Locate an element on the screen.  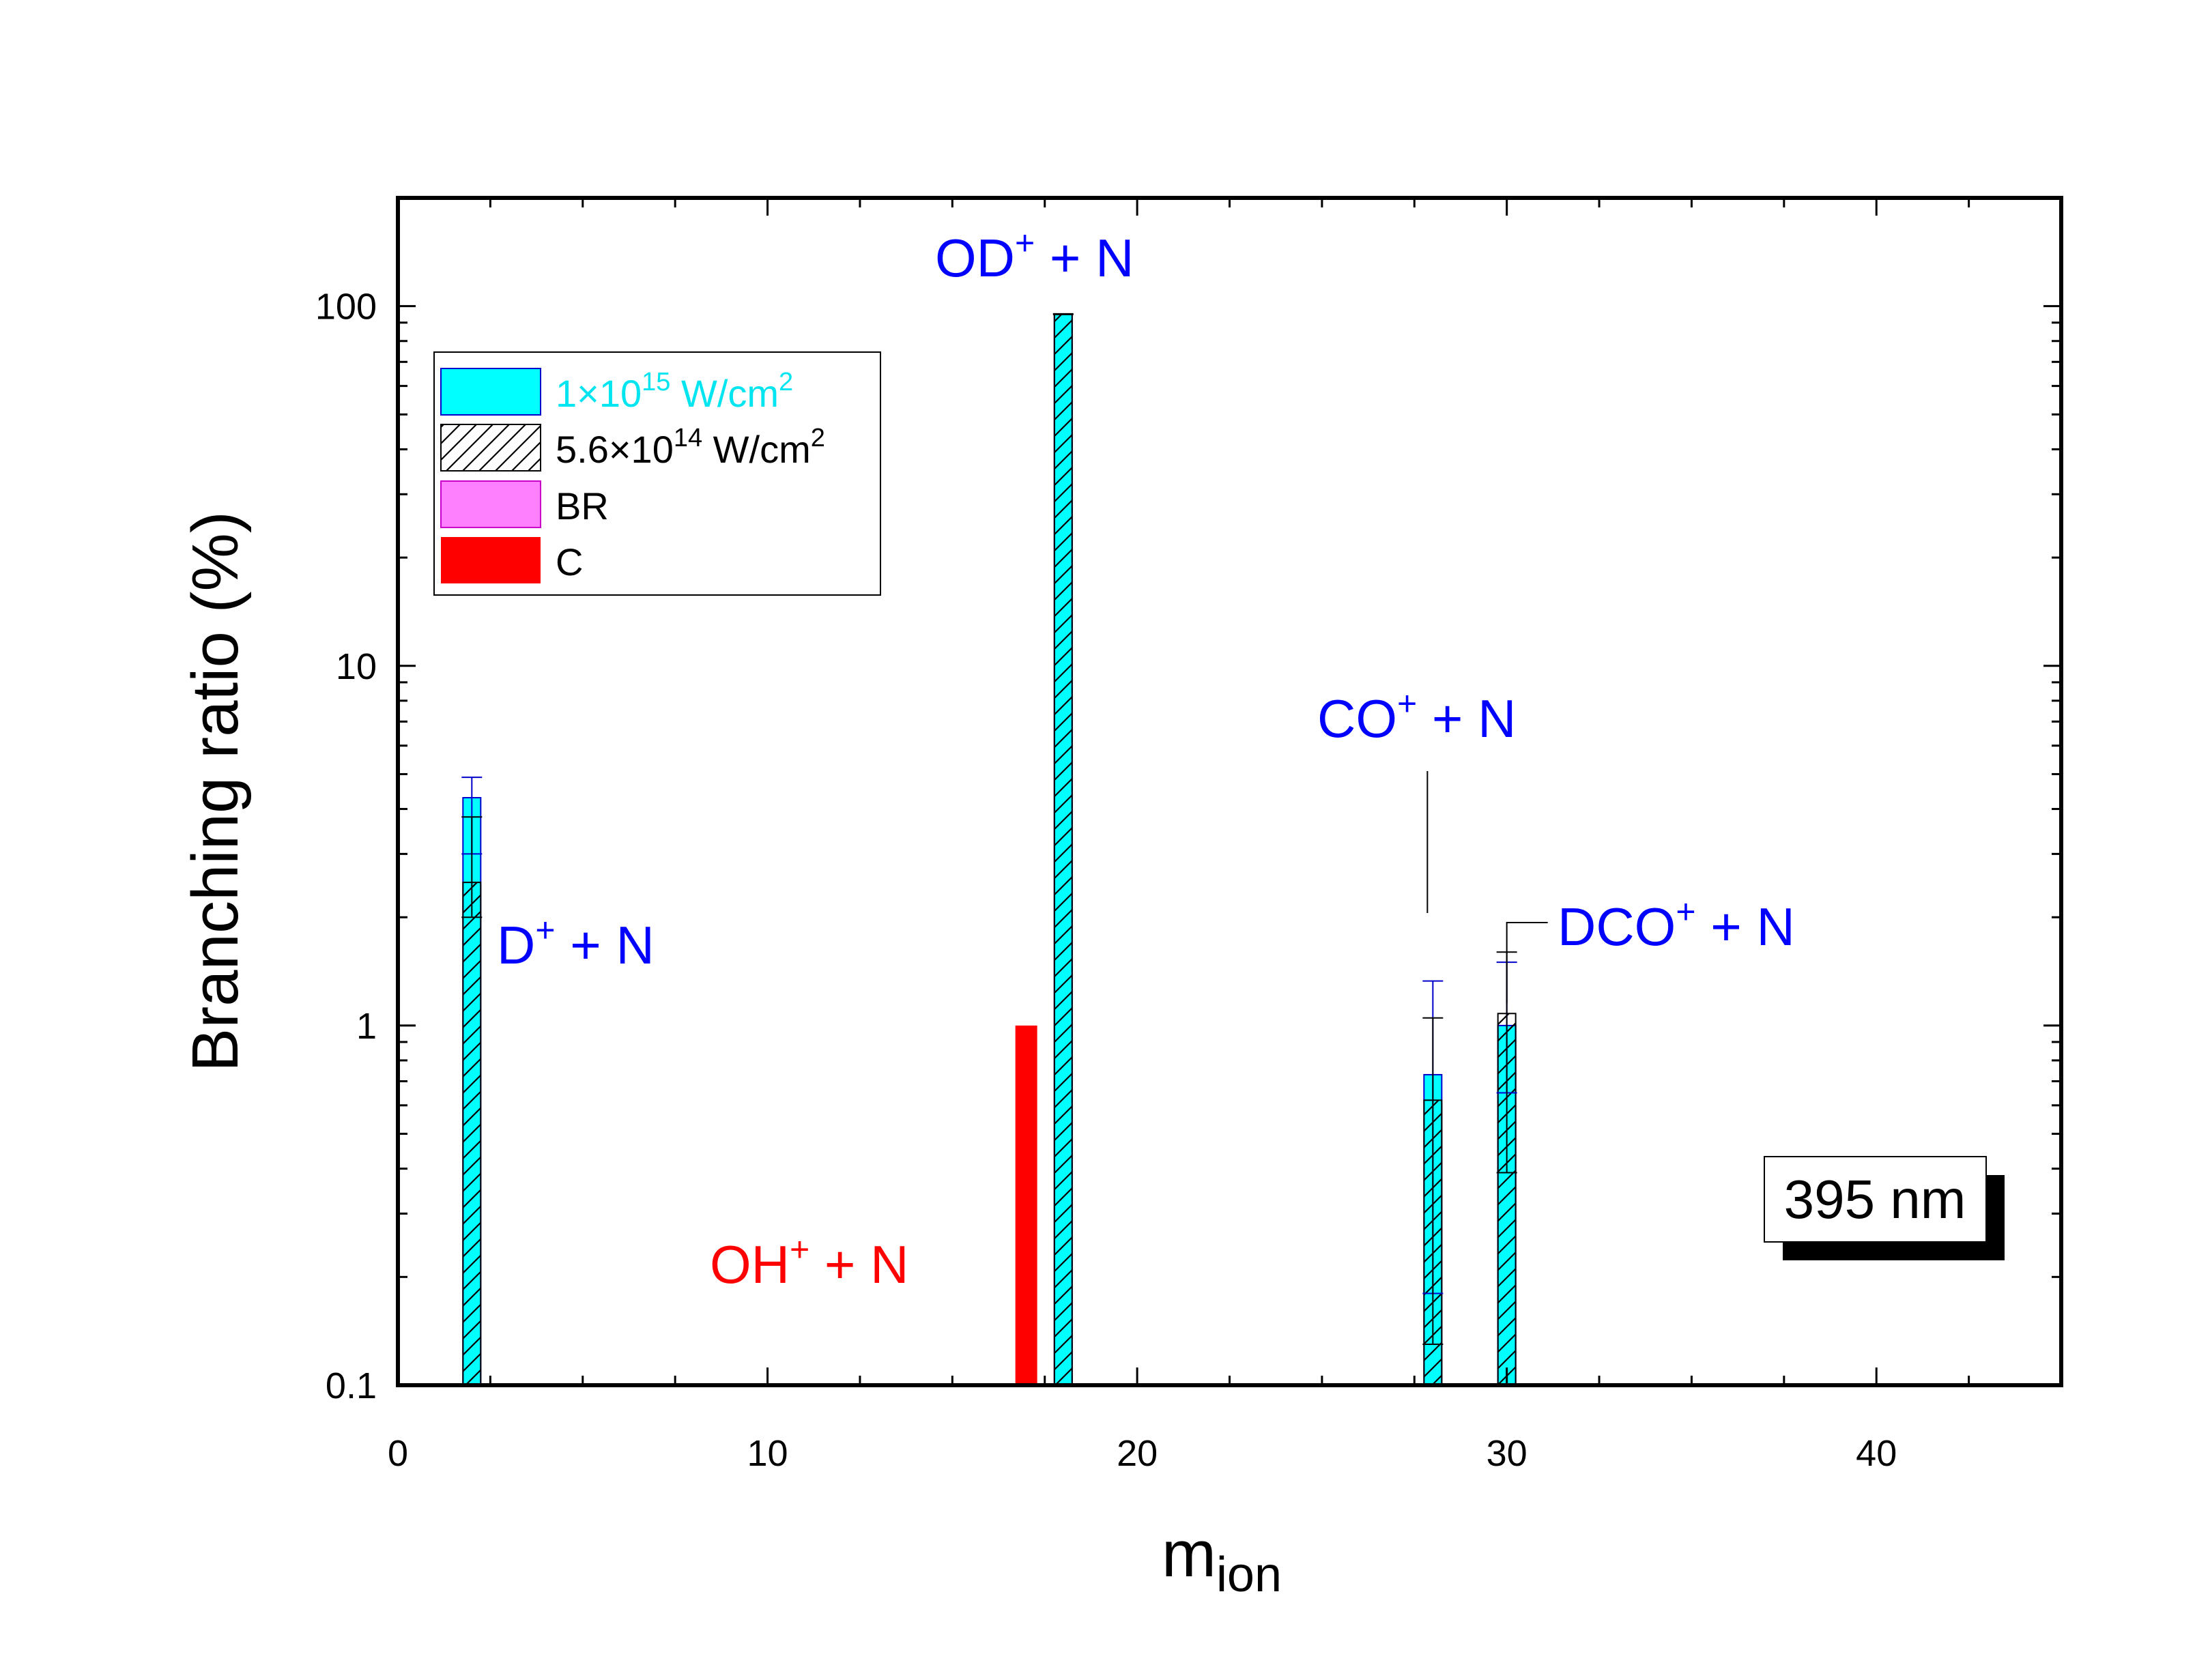
annotation-co-rest: + N is located at coordinates (1467, 719).